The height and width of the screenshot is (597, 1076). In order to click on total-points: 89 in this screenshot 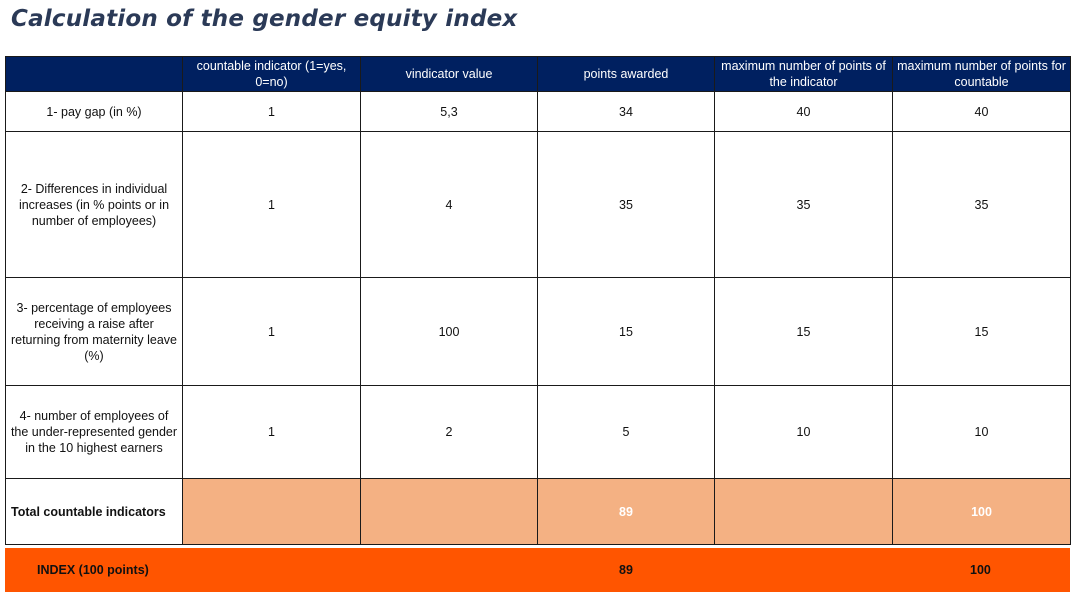, I will do `click(626, 511)`.